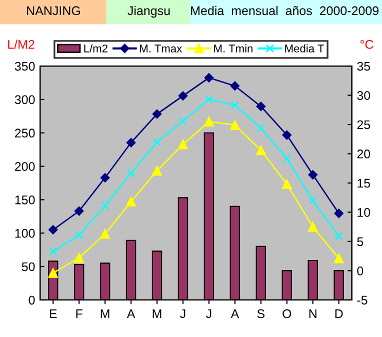 The image size is (382, 337). Describe the element at coordinates (25, 166) in the screenshot. I see `y-tick-label: 200` at that location.